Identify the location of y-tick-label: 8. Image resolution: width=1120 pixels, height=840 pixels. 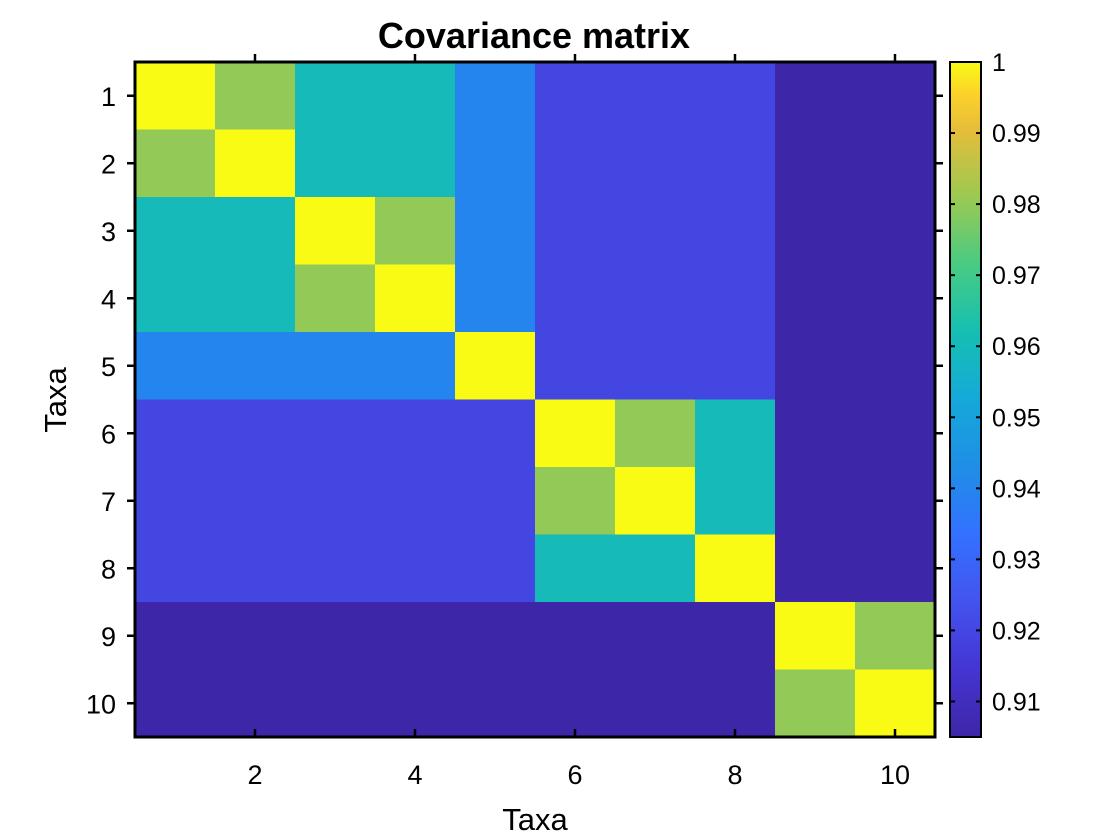
(108, 569).